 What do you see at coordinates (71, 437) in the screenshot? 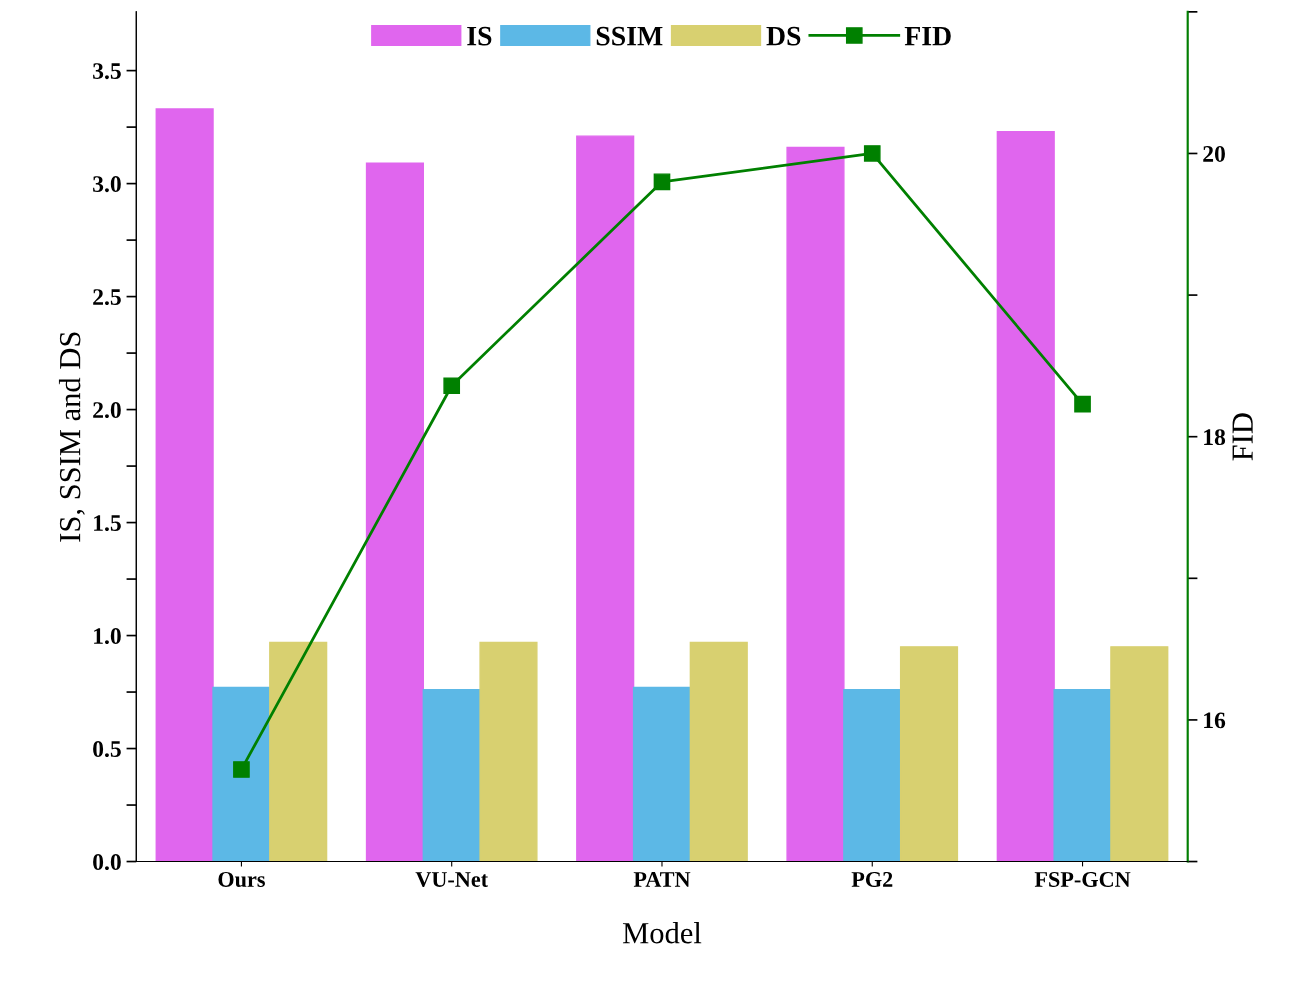
I see `y-axis-title: IS, SSIM and DS` at bounding box center [71, 437].